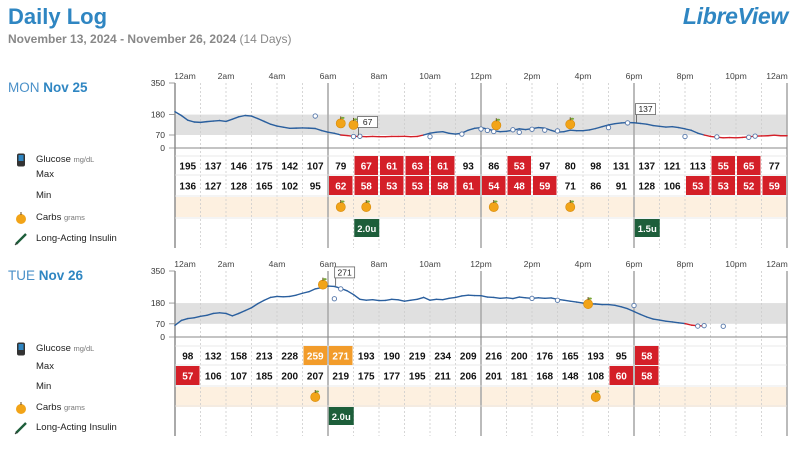  Describe the element at coordinates (685, 76) in the screenshot. I see `time-label: 8pm` at that location.